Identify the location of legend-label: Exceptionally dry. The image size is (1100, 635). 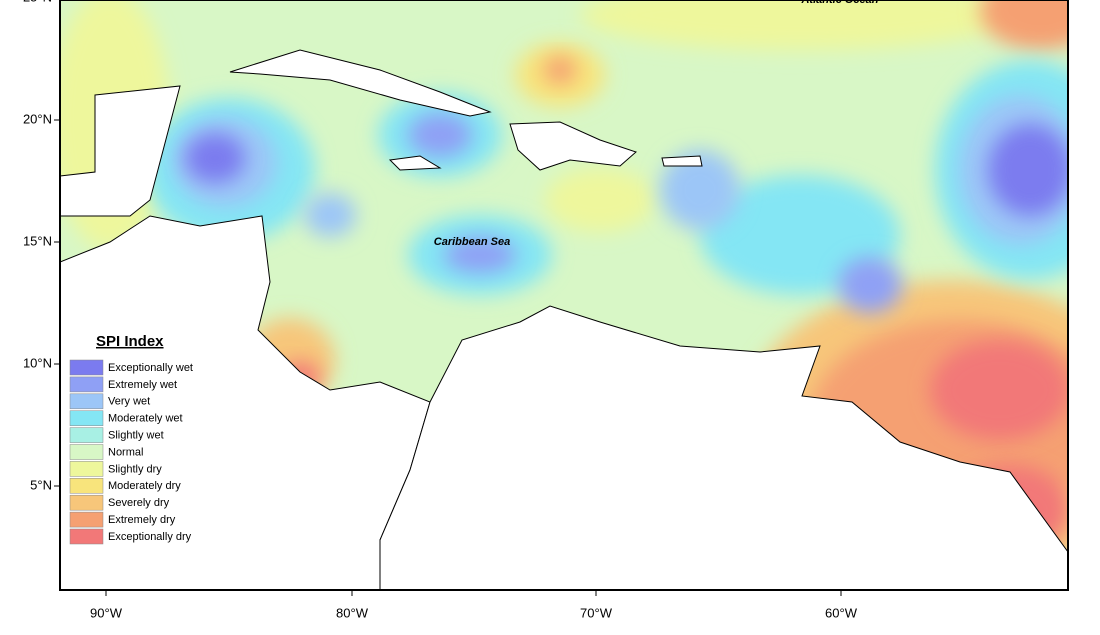
(150, 537).